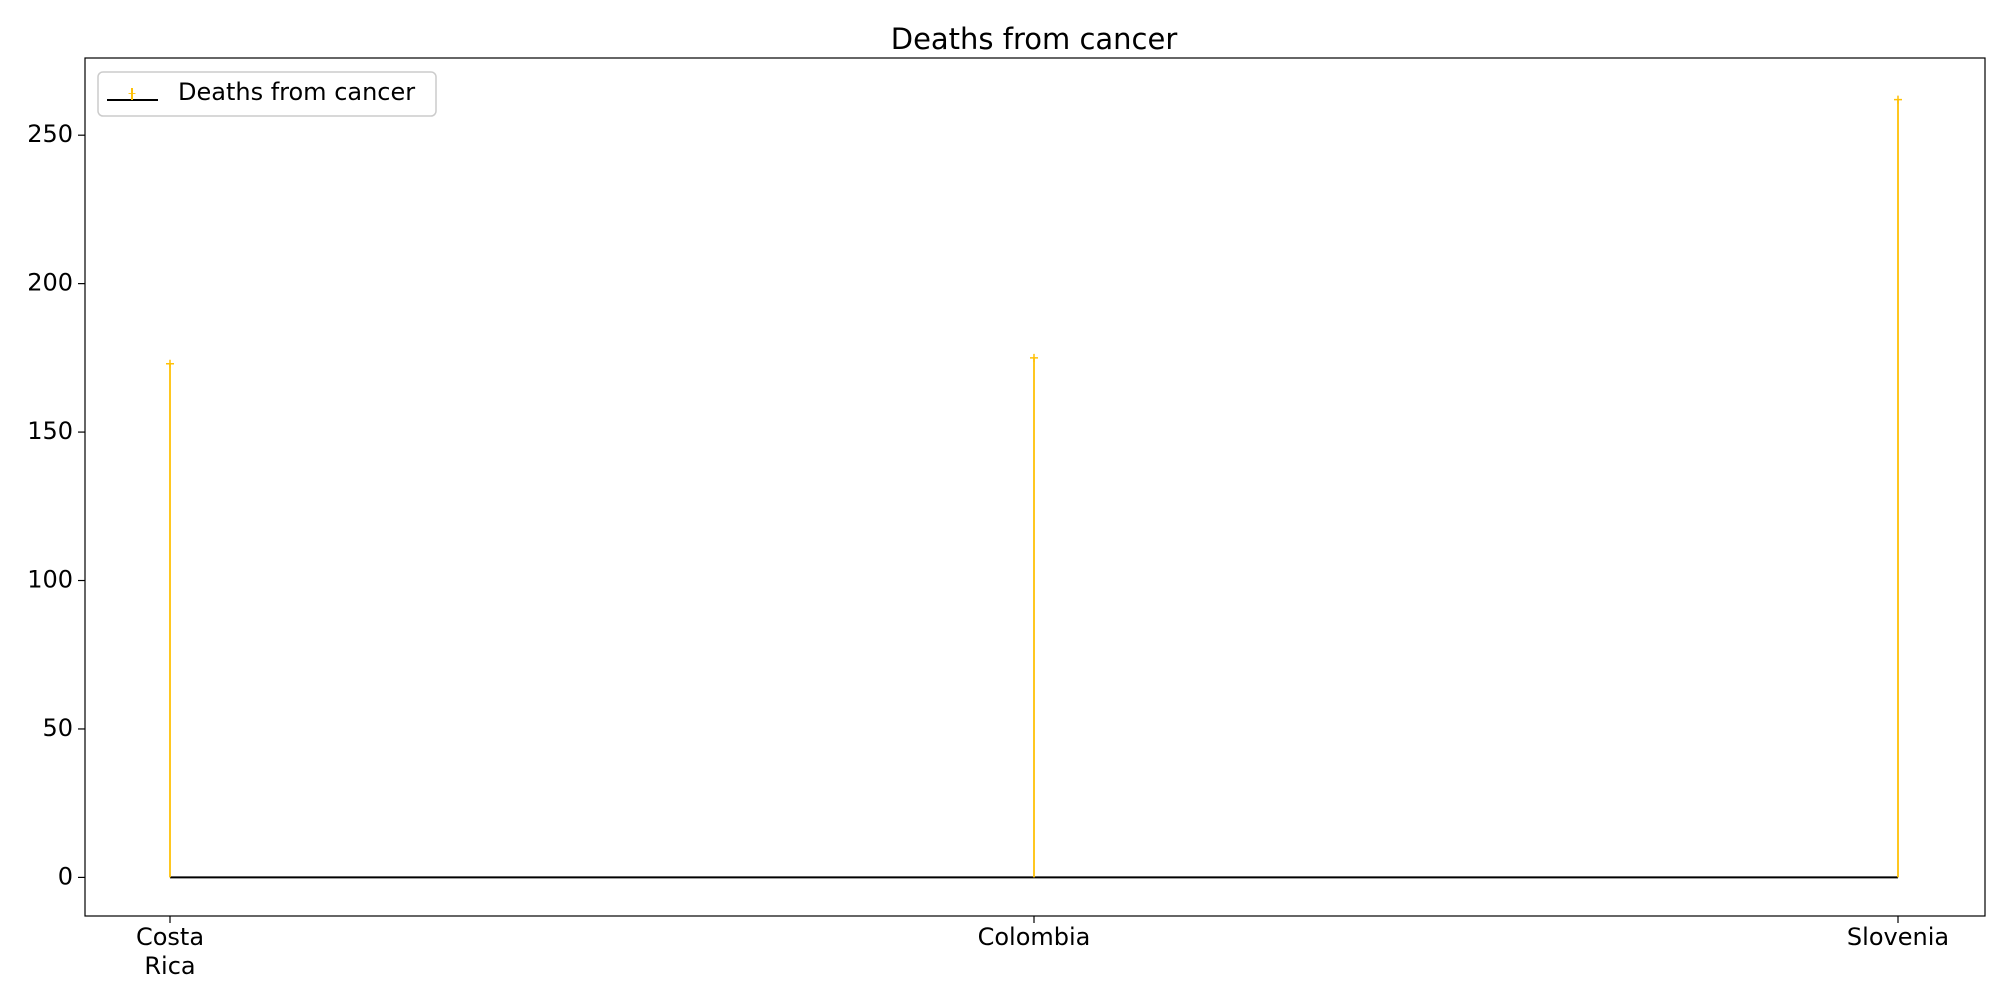  I want to click on legend-label: Deaths from cancer, so click(296, 92).